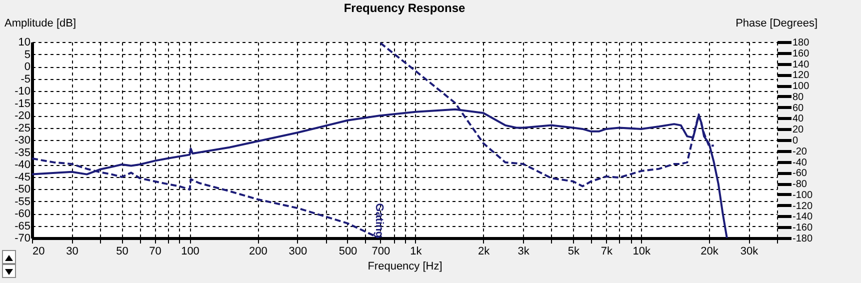 Image resolution: width=861 pixels, height=283 pixels. I want to click on x-tick-label: 50, so click(122, 252).